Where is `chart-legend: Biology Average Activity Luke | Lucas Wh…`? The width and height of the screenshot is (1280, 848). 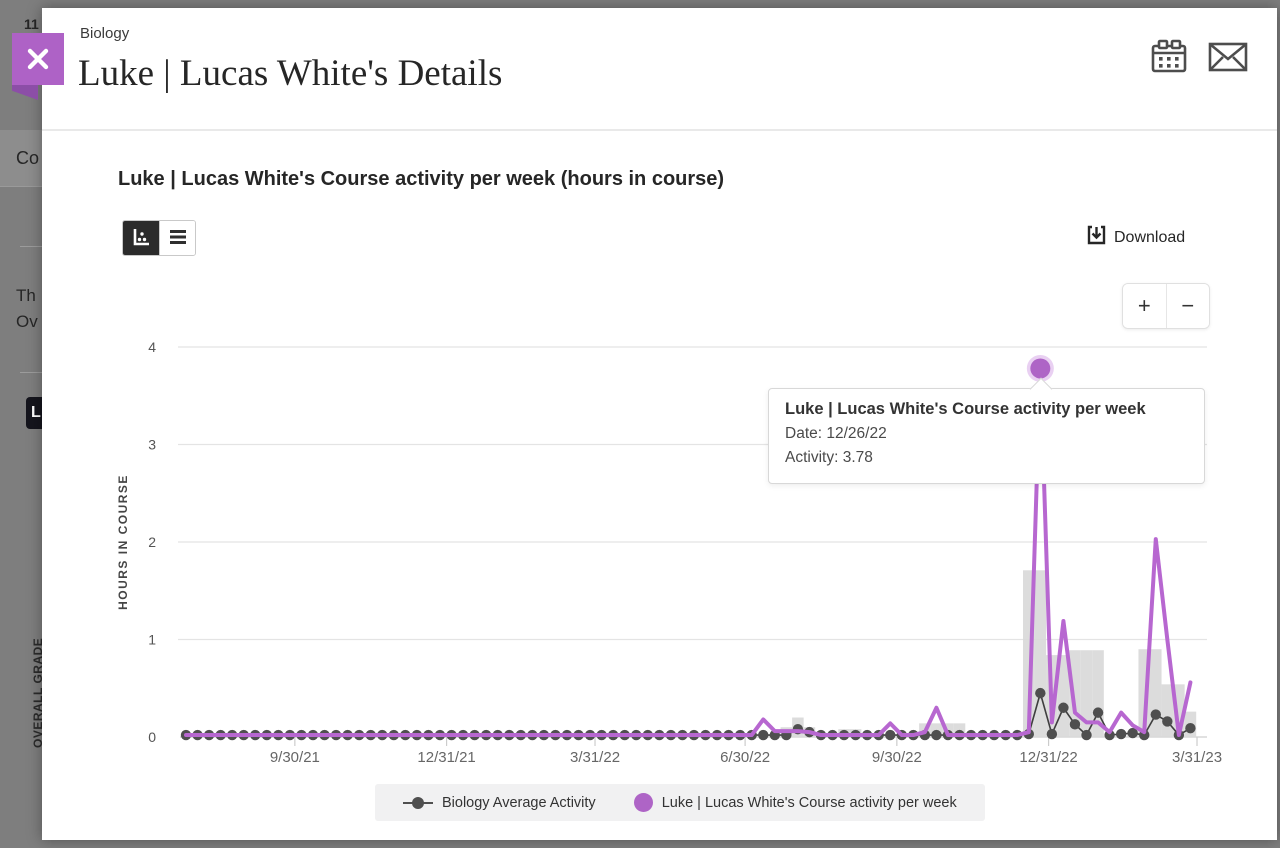
chart-legend: Biology Average Activity Luke | Lucas Wh… is located at coordinates (680, 802).